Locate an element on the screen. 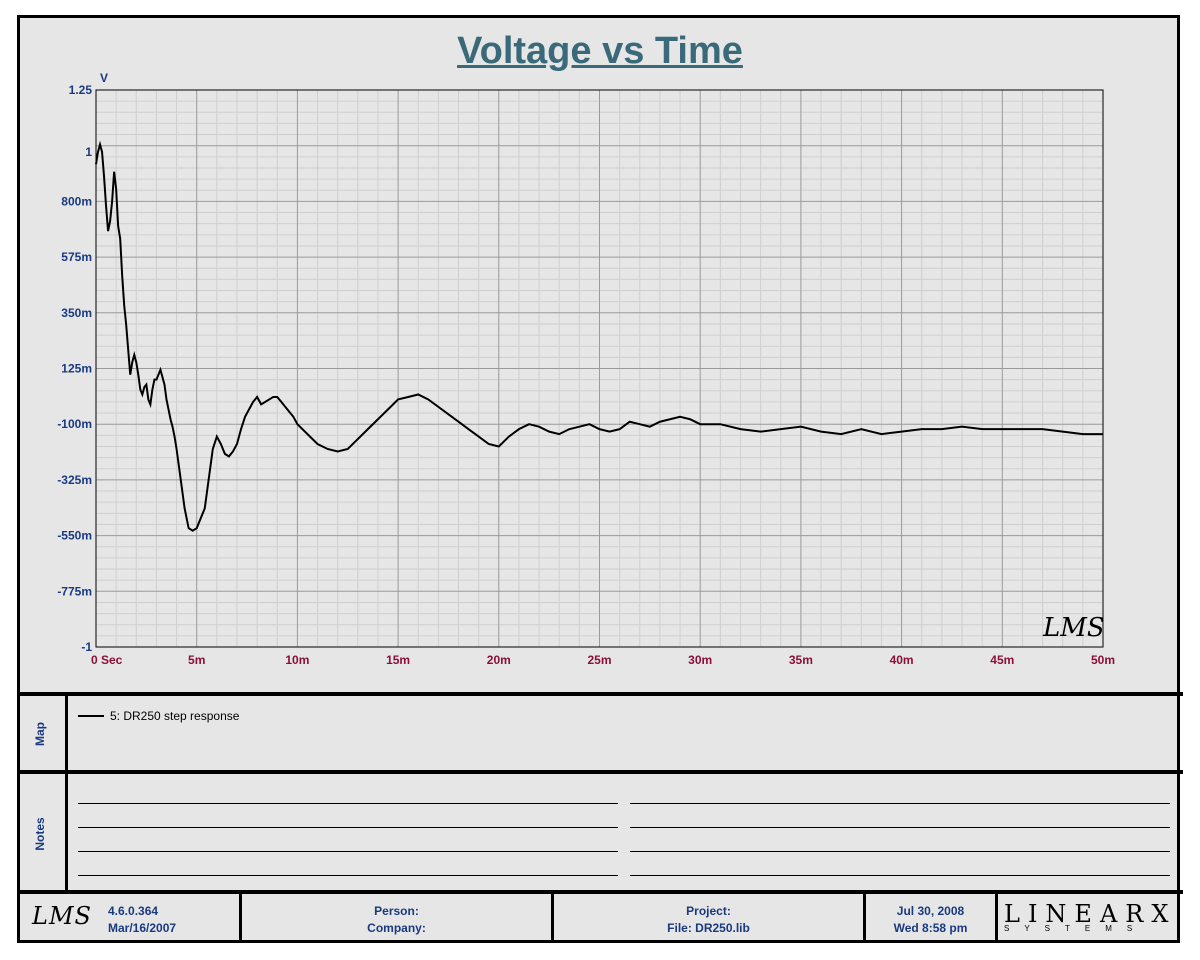 This screenshot has height=960, width=1200. x-tick-label: 40m is located at coordinates (902, 660).